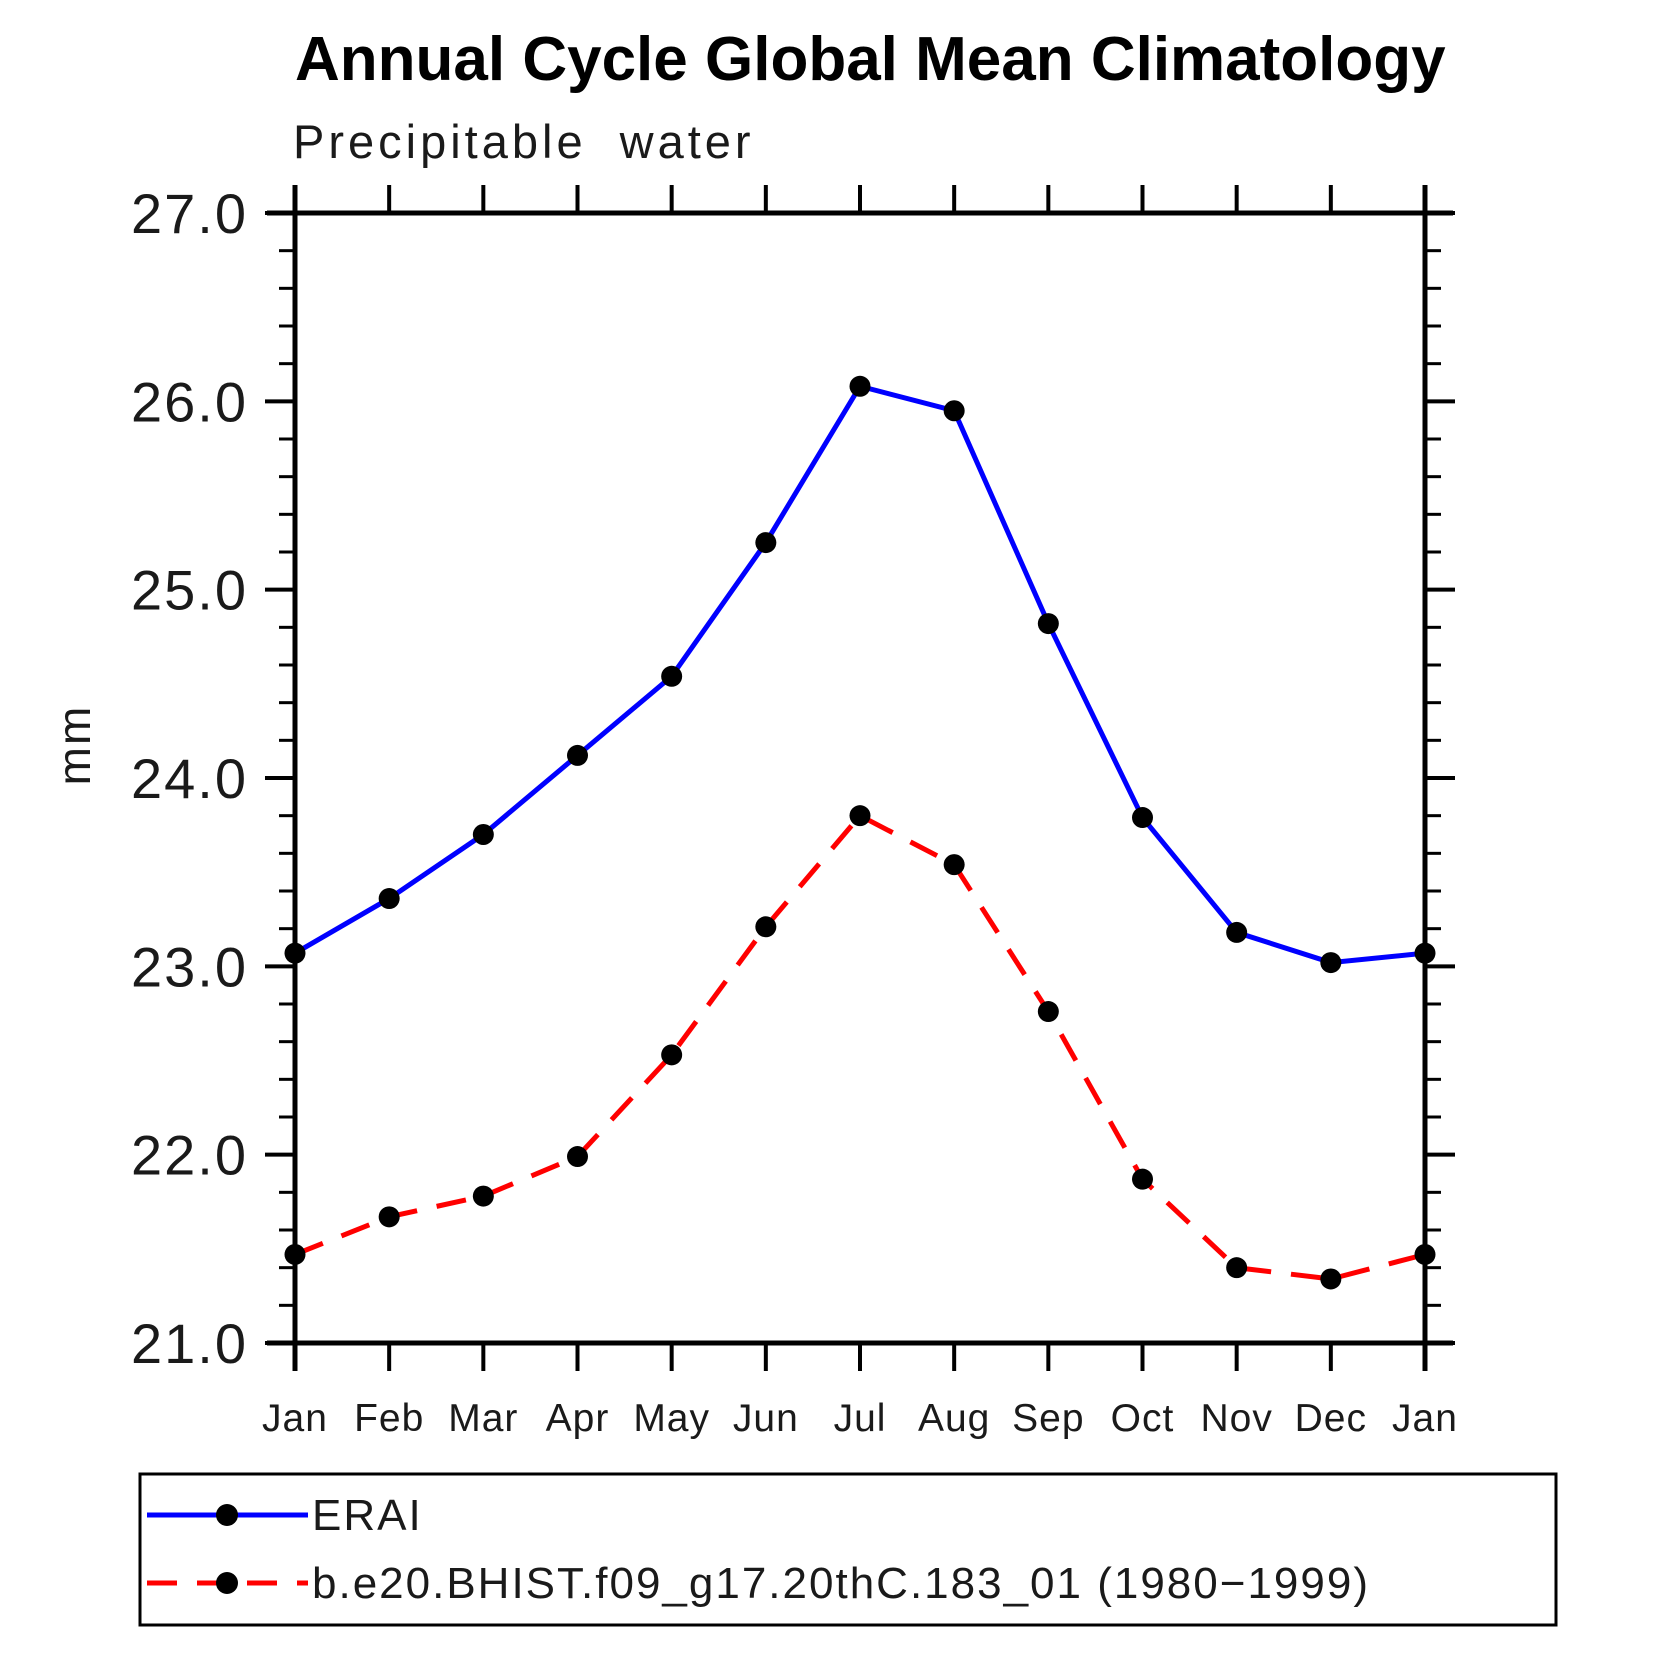 The height and width of the screenshot is (1663, 1663). Describe the element at coordinates (189, 401) in the screenshot. I see `y-tick-label: 26.0` at that location.